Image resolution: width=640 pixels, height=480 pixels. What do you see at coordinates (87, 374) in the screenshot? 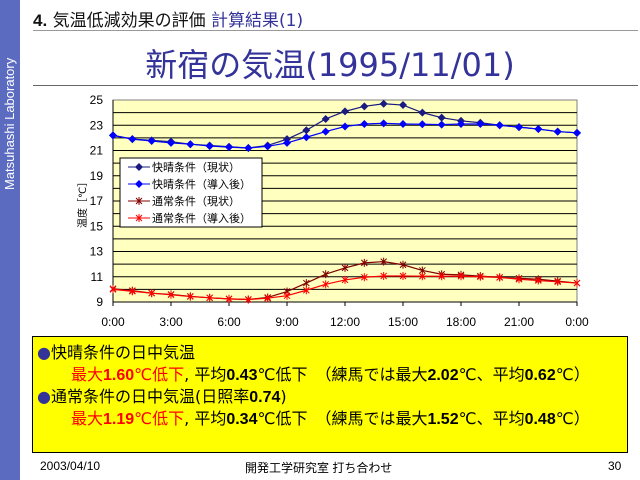
I see `max-label: 最大` at bounding box center [87, 374].